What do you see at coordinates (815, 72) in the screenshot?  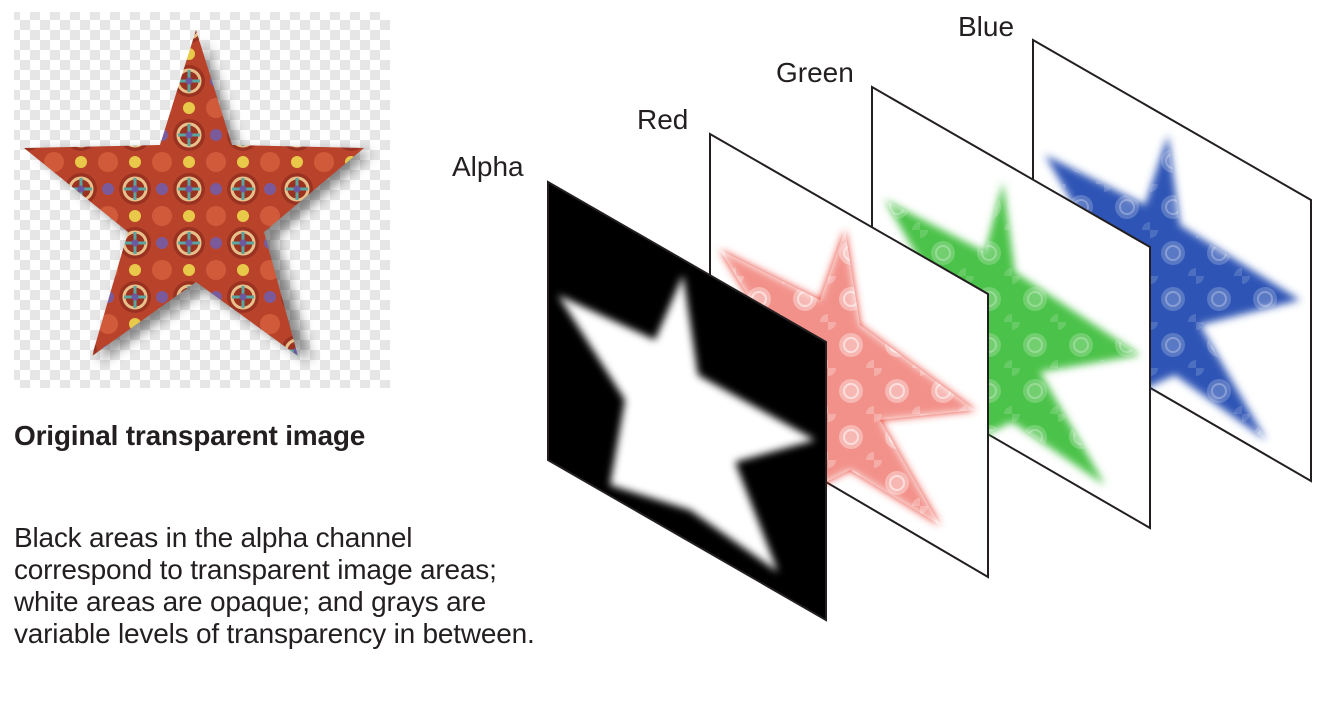 I see `green-channel-label: Green` at bounding box center [815, 72].